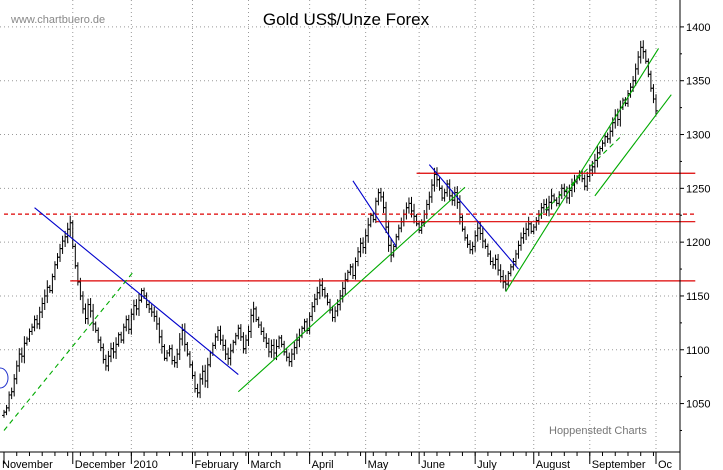 Image resolution: width=723 pixels, height=470 pixels. What do you see at coordinates (100, 464) in the screenshot?
I see `x-tick-label: December` at bounding box center [100, 464].